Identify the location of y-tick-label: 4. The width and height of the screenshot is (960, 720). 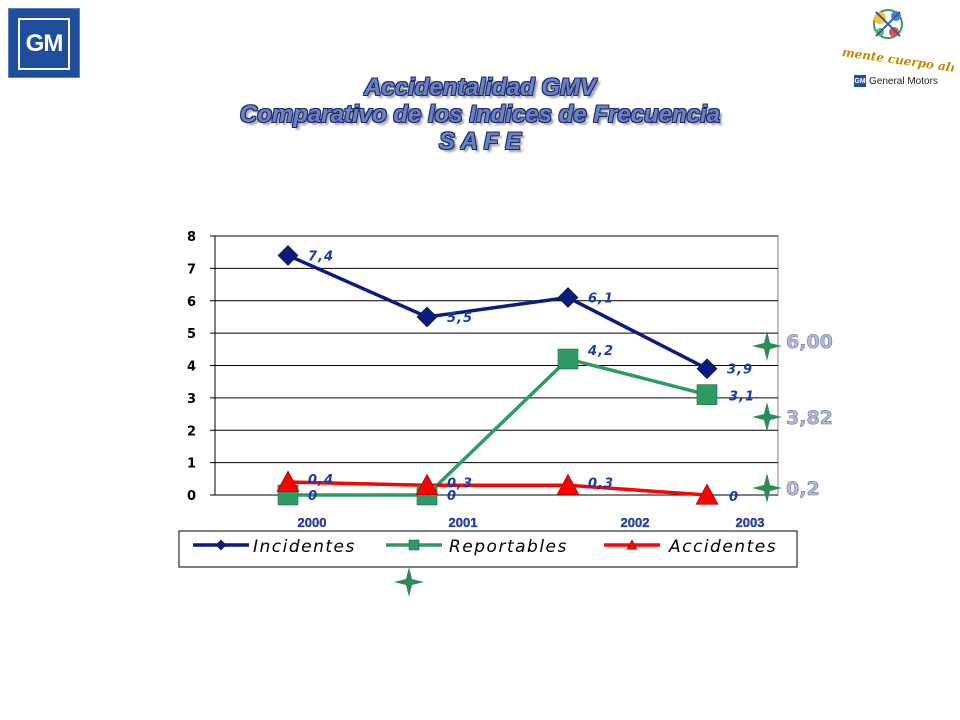
(191, 367).